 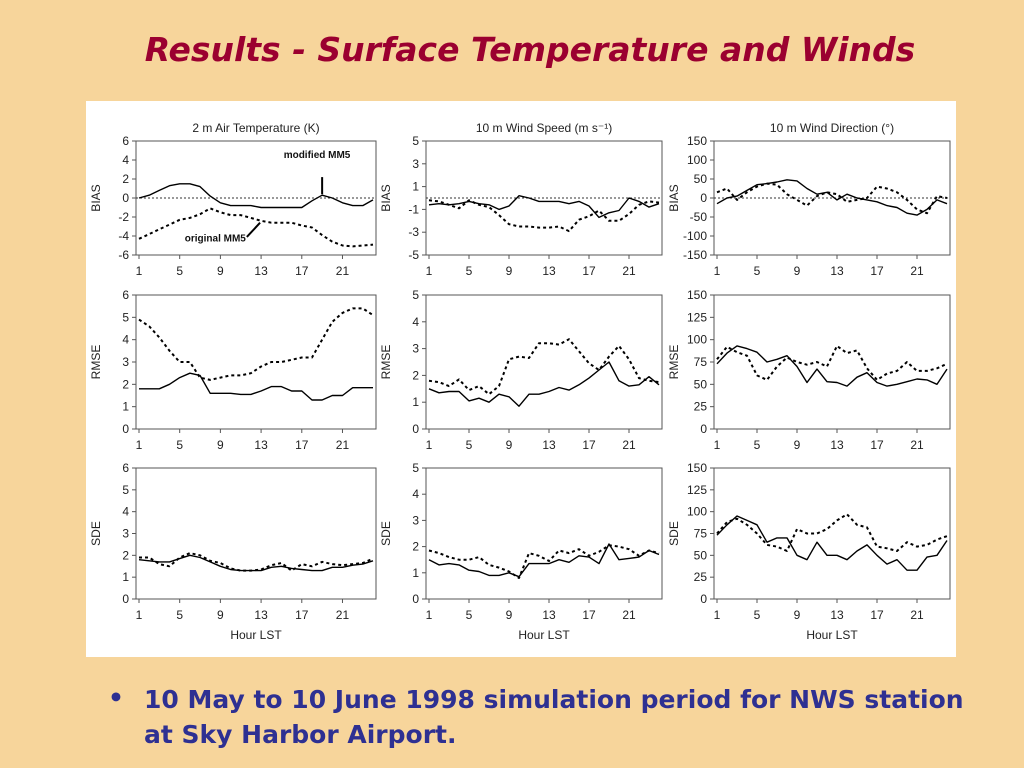 I want to click on chart-title: 10 m Wind Direction (°), so click(x=832, y=128).